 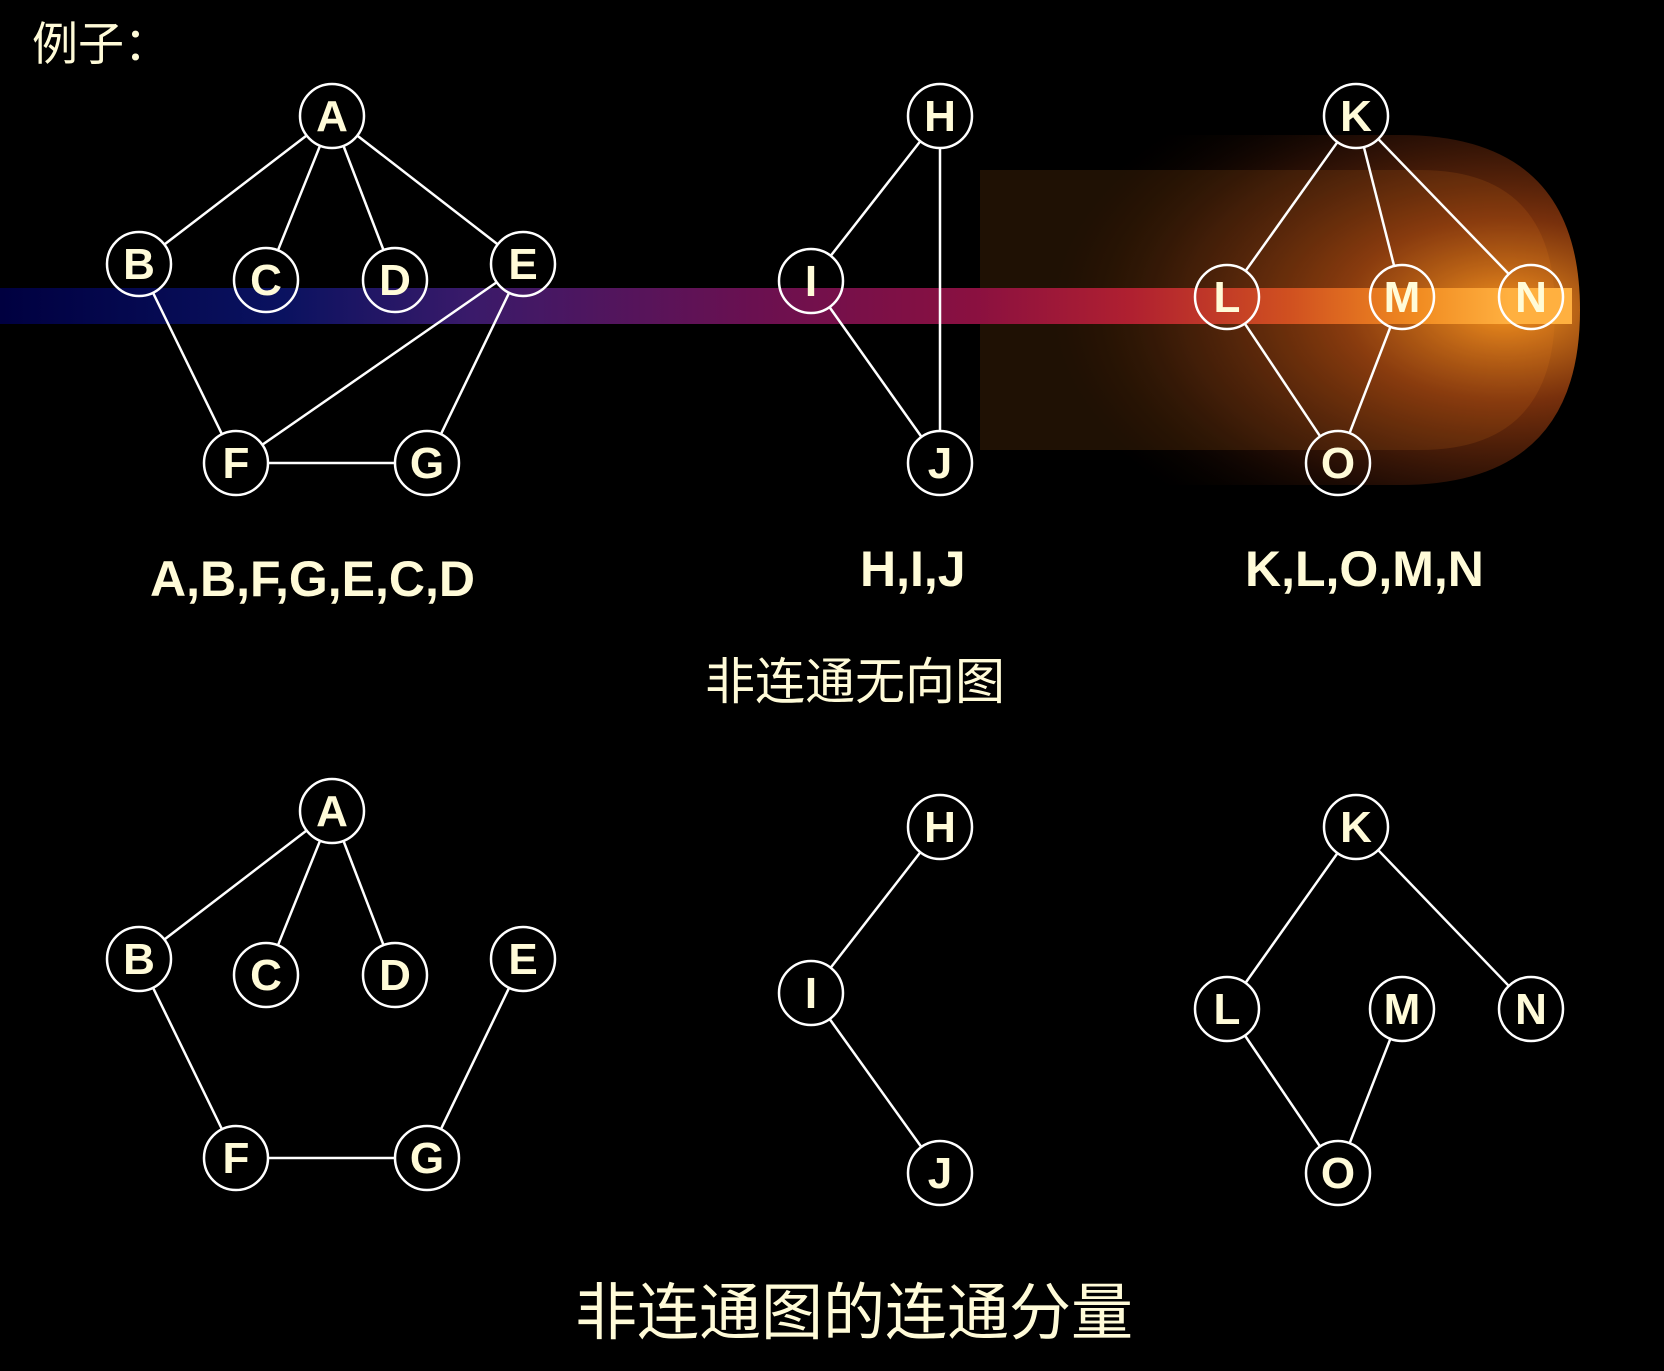 What do you see at coordinates (235, 190) in the screenshot?
I see `top-edge-a-b` at bounding box center [235, 190].